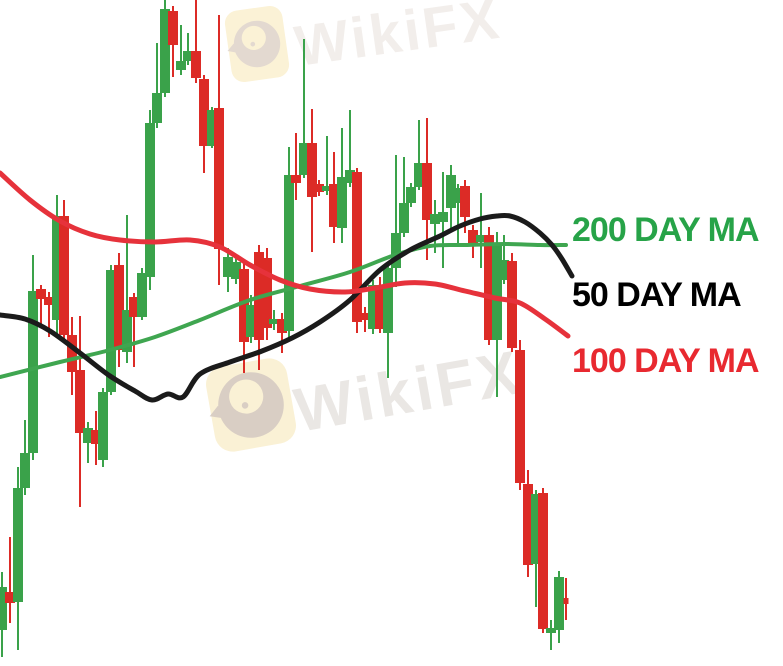 The image size is (783, 666). What do you see at coordinates (408, 392) in the screenshot?
I see `watermark-text: WikiFX` at bounding box center [408, 392].